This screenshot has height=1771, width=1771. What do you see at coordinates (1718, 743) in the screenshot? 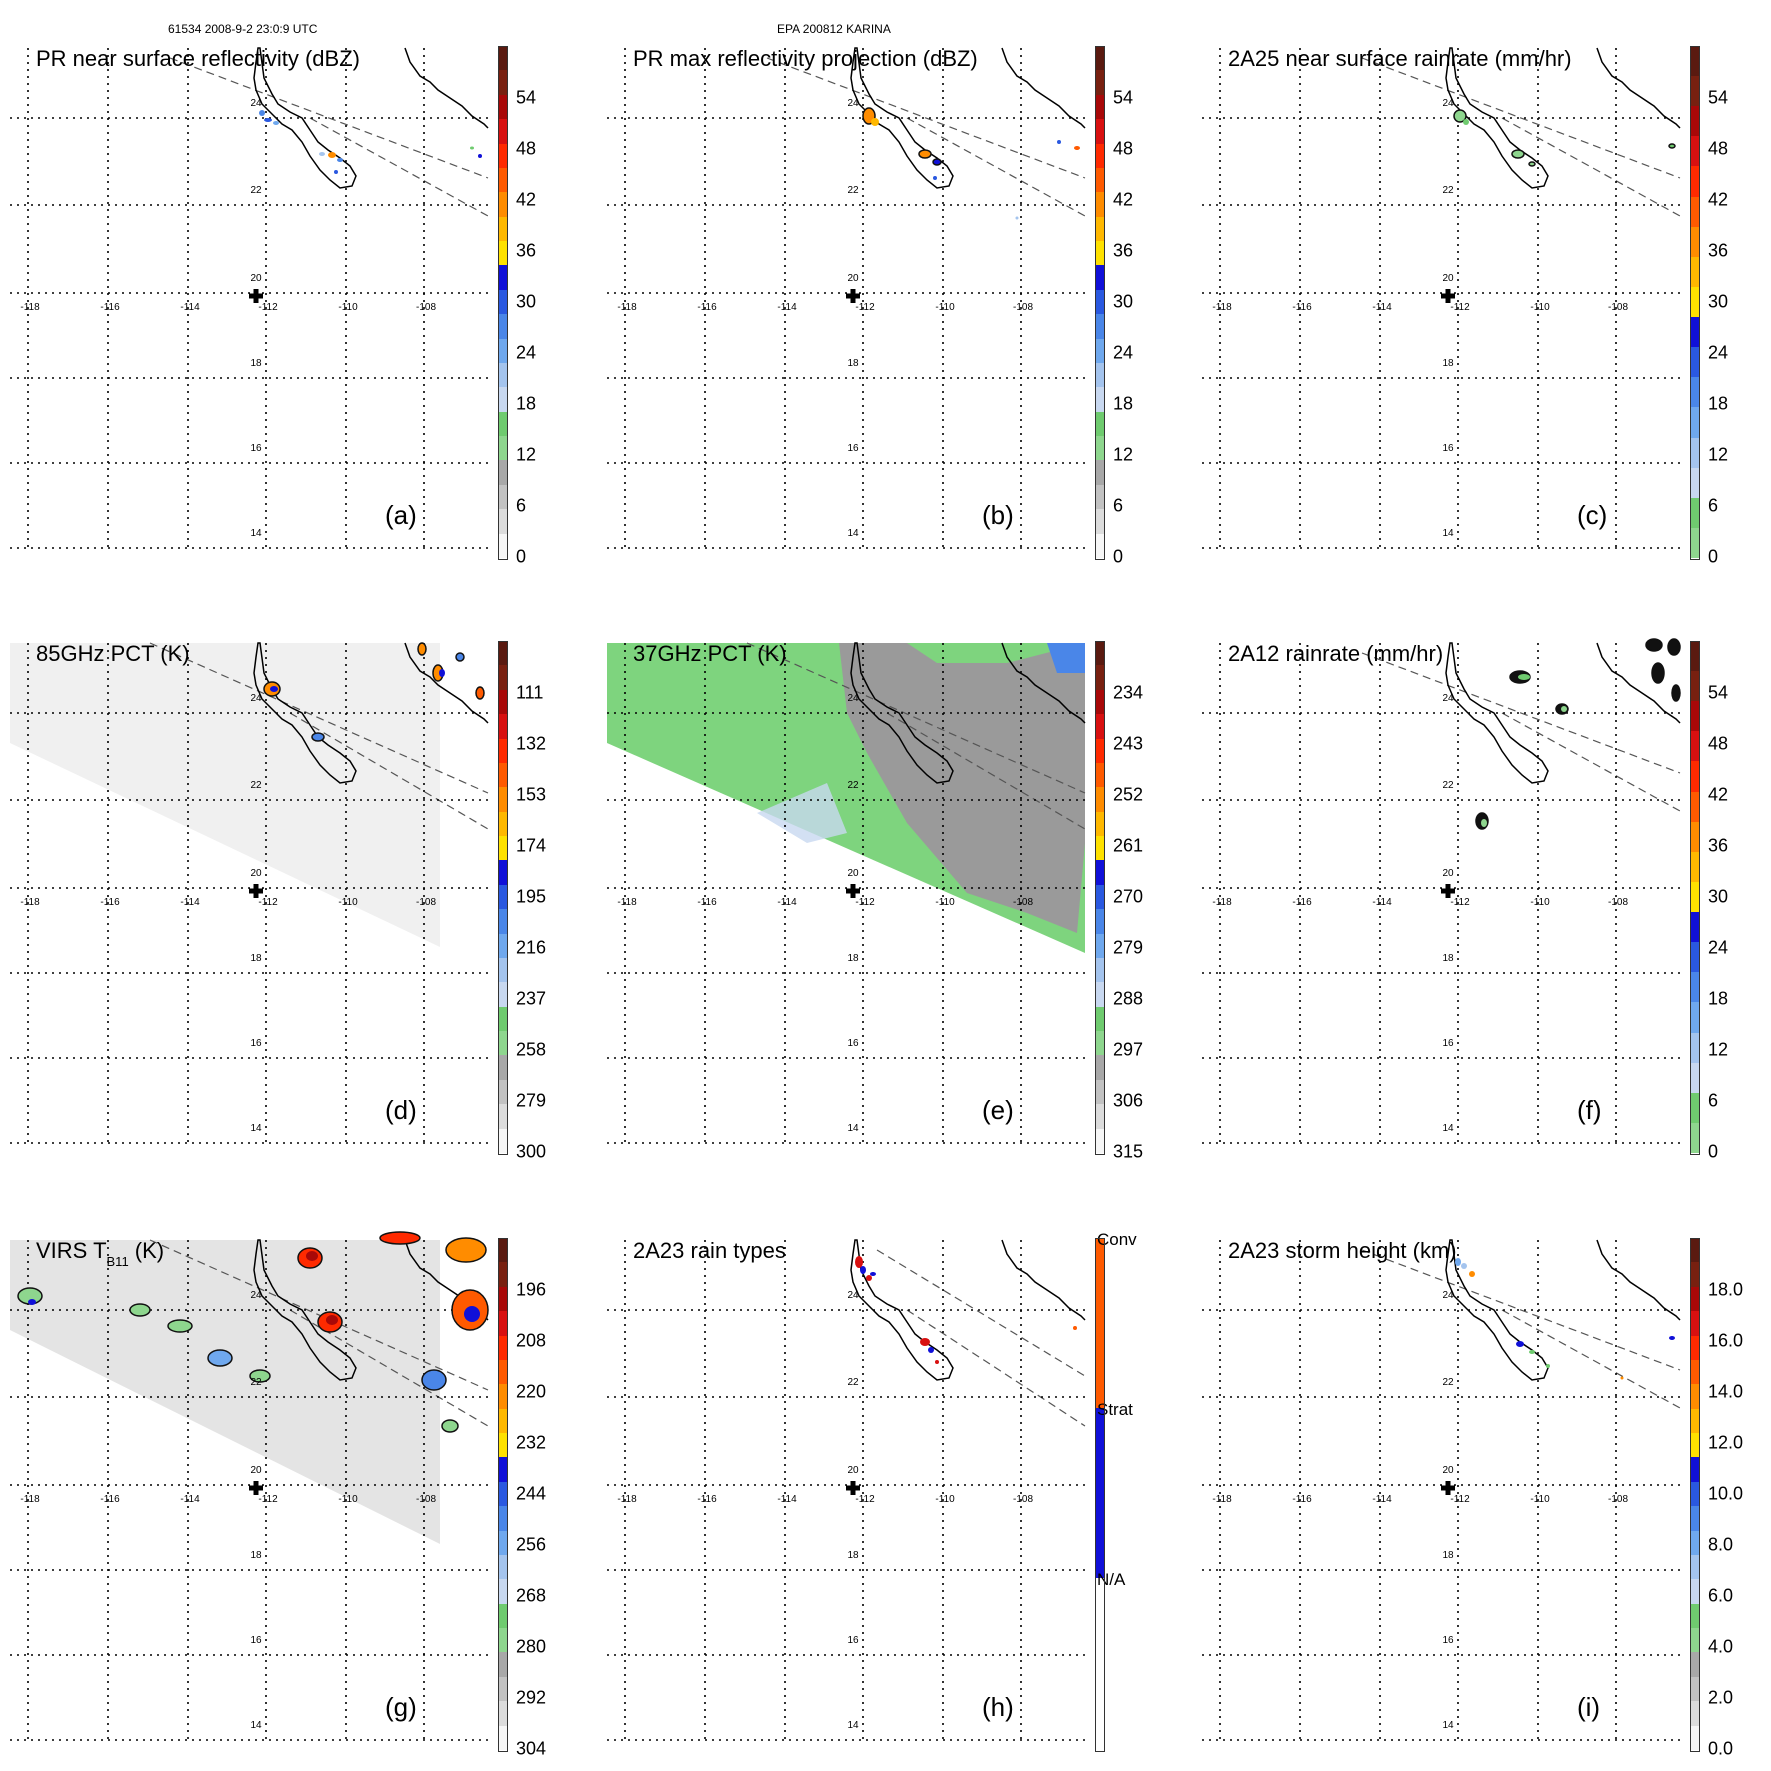
I see `colorbar-label: 48` at bounding box center [1718, 743].